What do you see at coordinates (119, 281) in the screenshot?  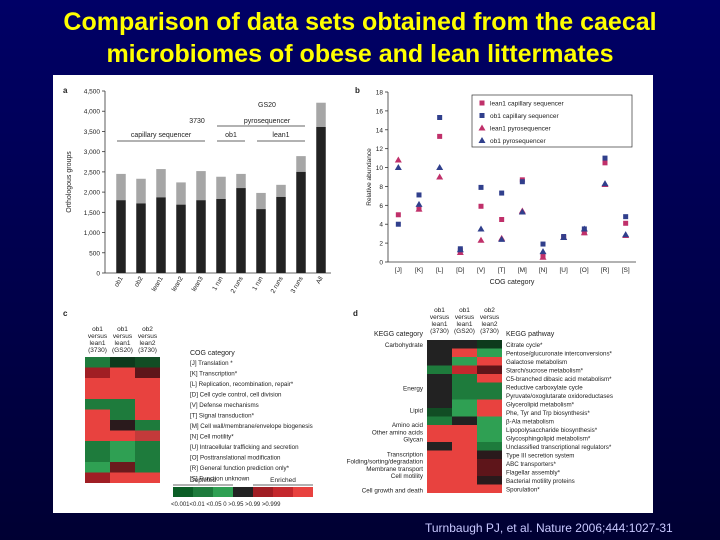 I see `panel-a-category-label: ob1` at bounding box center [119, 281].